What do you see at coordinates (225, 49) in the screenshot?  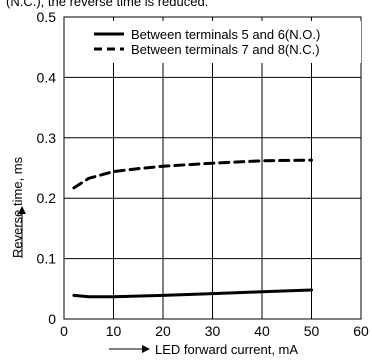 I see `legend-label-2: Between terminals 7 and 8(N.C.)` at bounding box center [225, 49].